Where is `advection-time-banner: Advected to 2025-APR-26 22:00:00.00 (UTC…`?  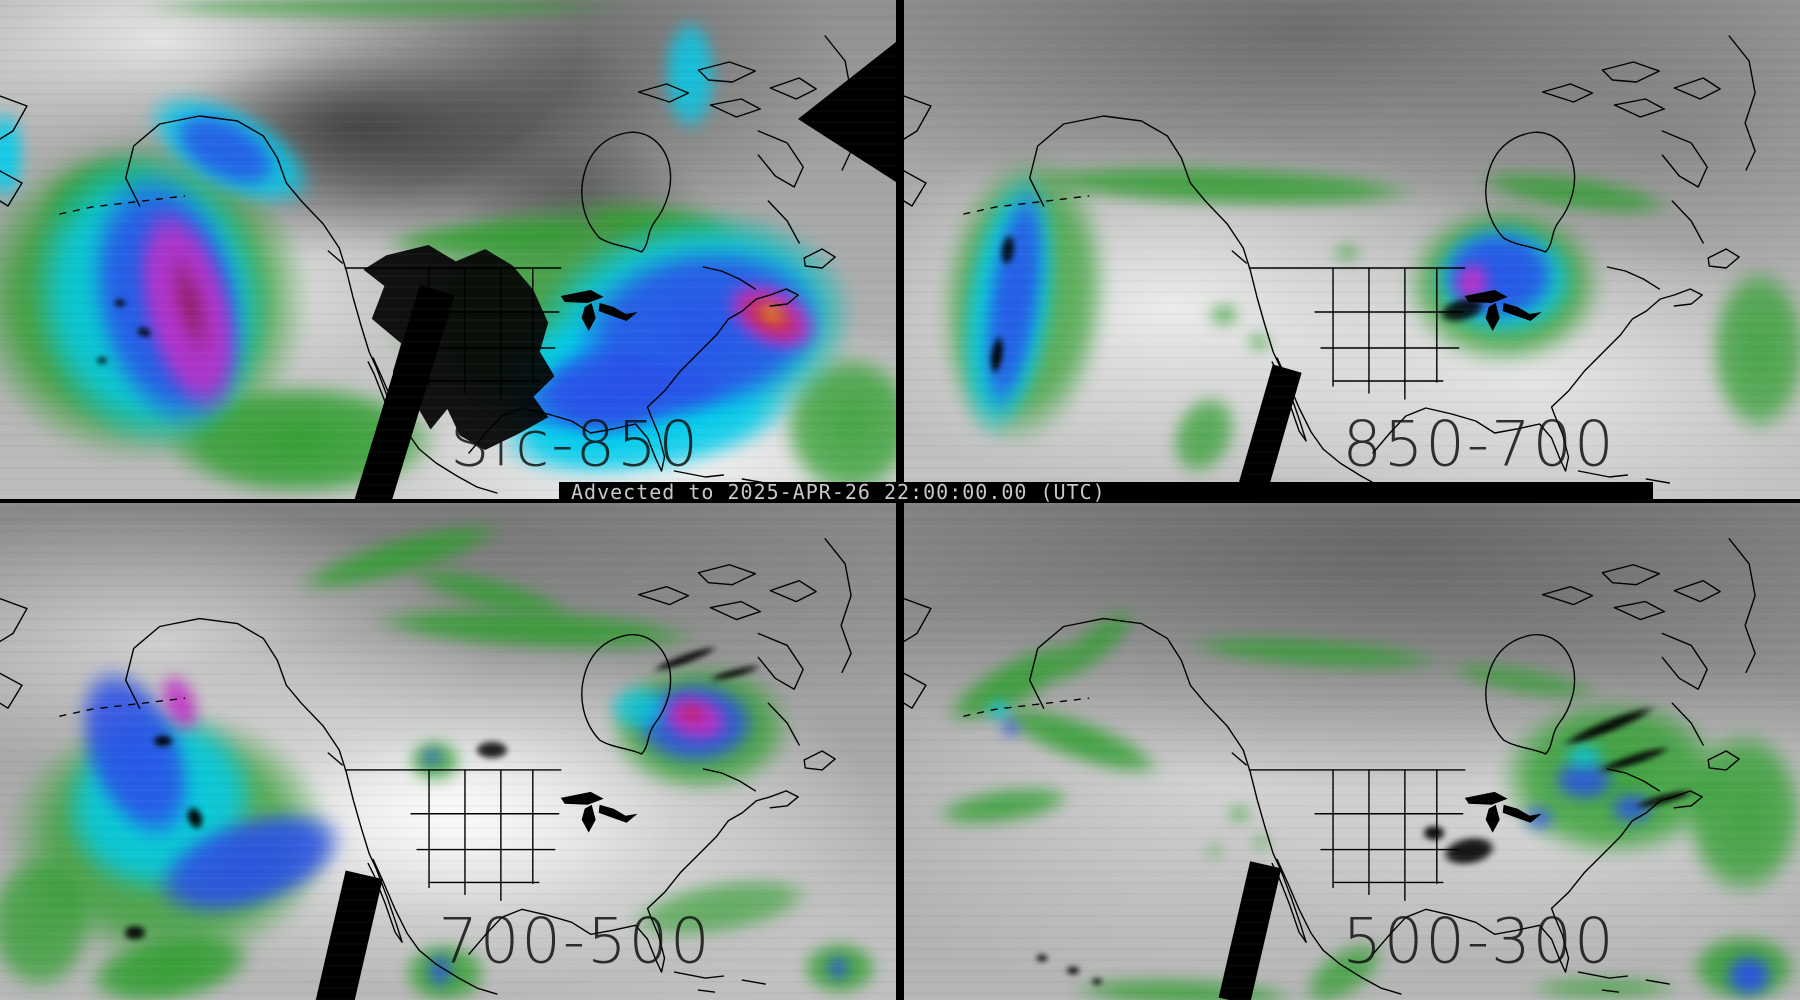
advection-time-banner: Advected to 2025-APR-26 22:00:00.00 (UTC… is located at coordinates (1106, 492).